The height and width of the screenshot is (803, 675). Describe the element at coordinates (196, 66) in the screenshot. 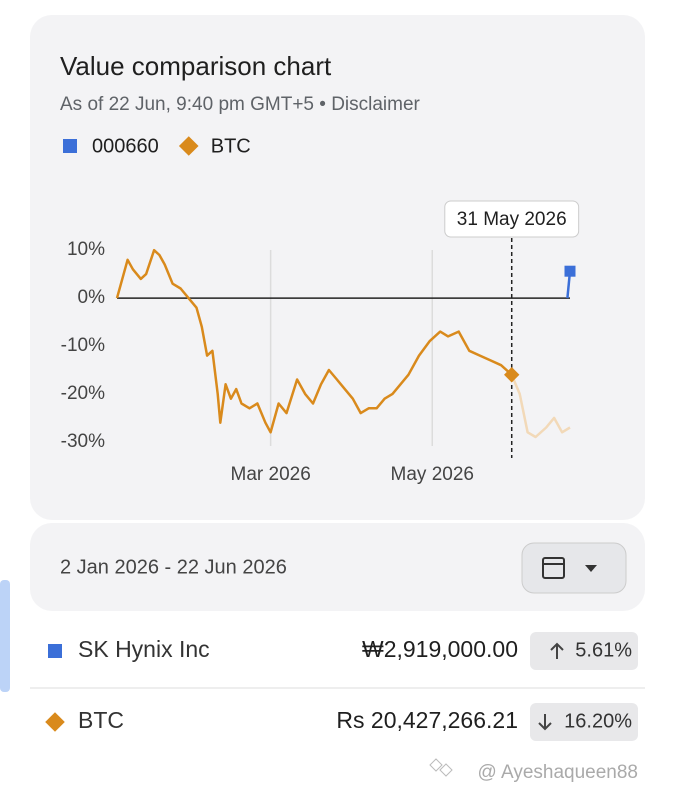

I see `chart-title: Value comparison chart` at that location.